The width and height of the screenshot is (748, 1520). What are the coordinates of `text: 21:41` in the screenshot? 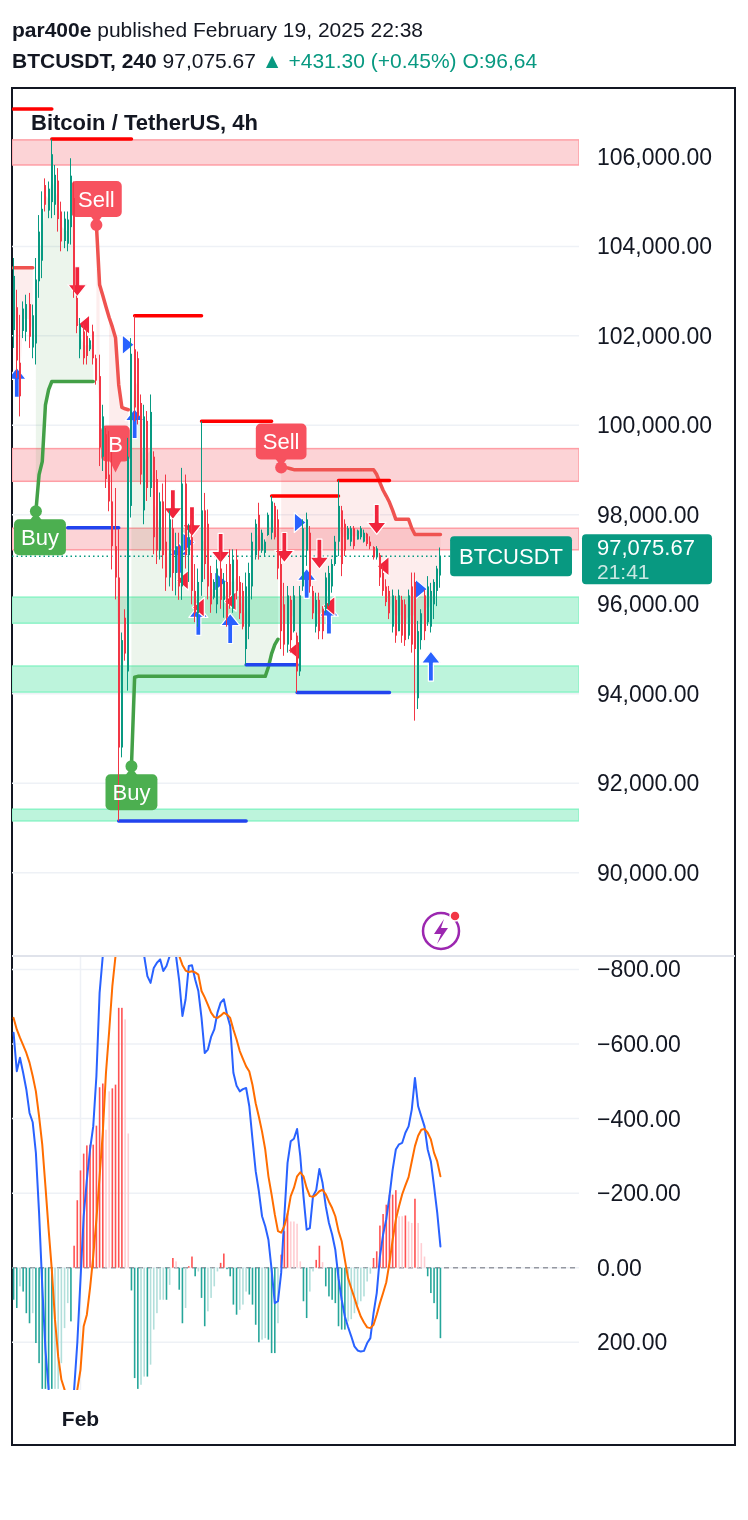 It's located at (623, 571).